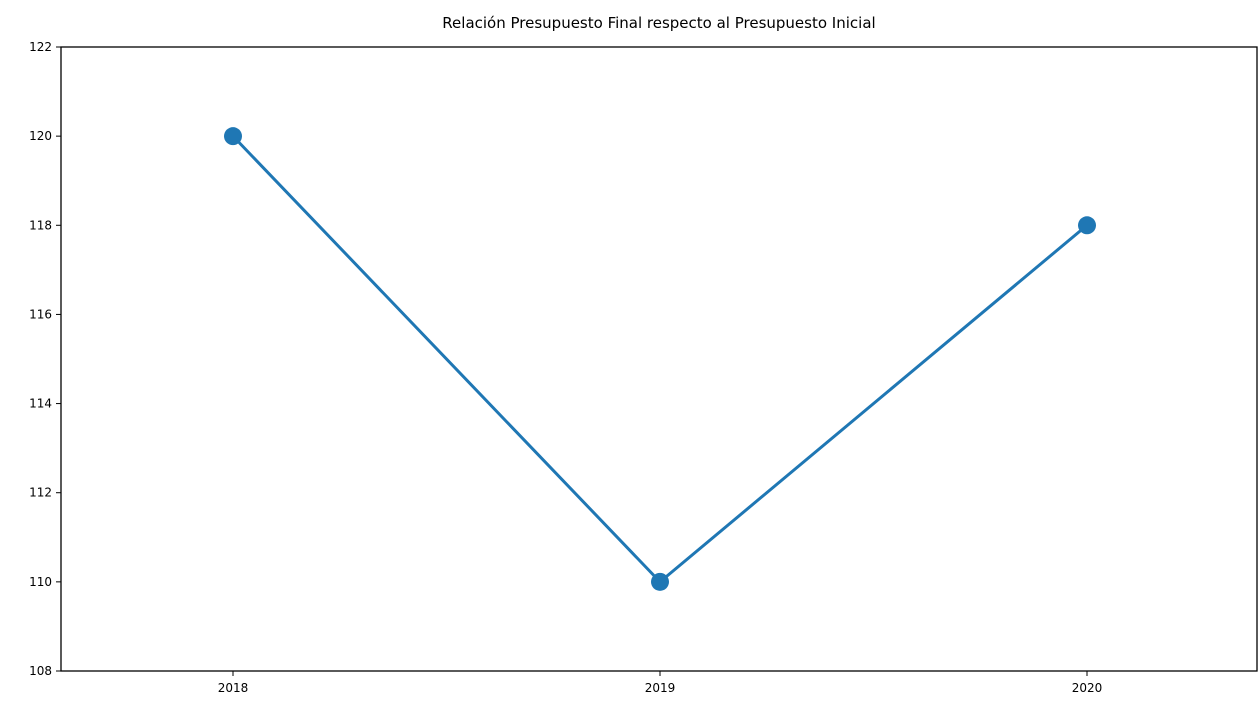  I want to click on y-tick-label: 110, so click(40, 582).